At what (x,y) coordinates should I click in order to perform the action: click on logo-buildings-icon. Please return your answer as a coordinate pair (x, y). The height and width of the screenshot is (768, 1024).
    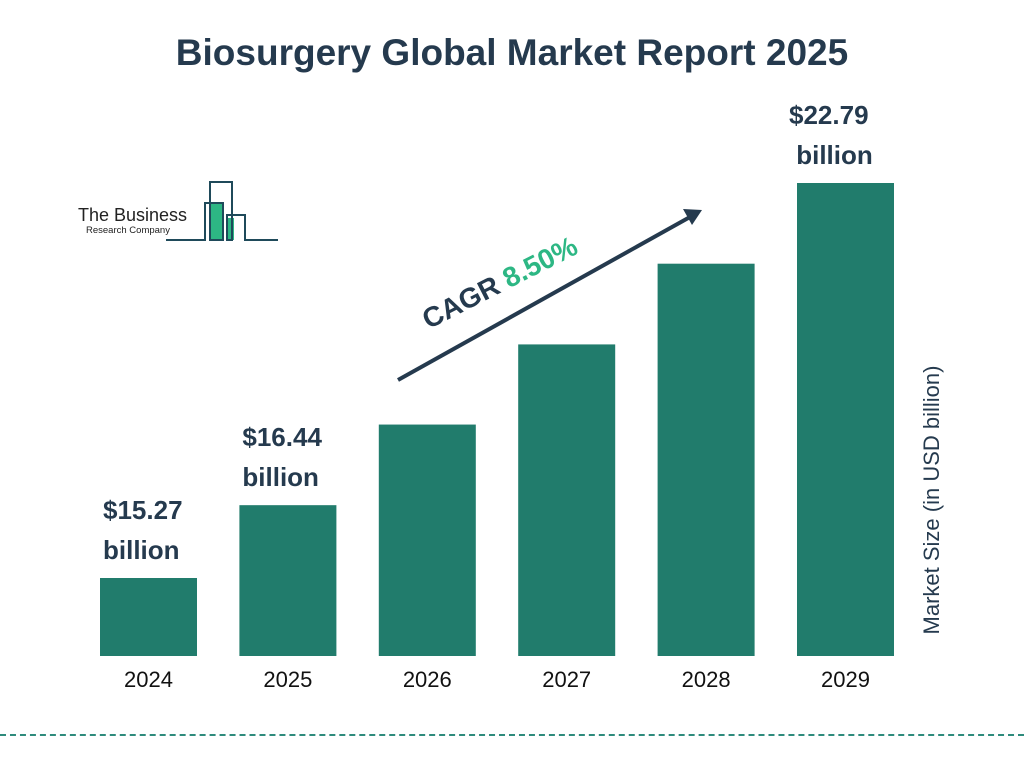
    Looking at the image, I should click on (222, 211).